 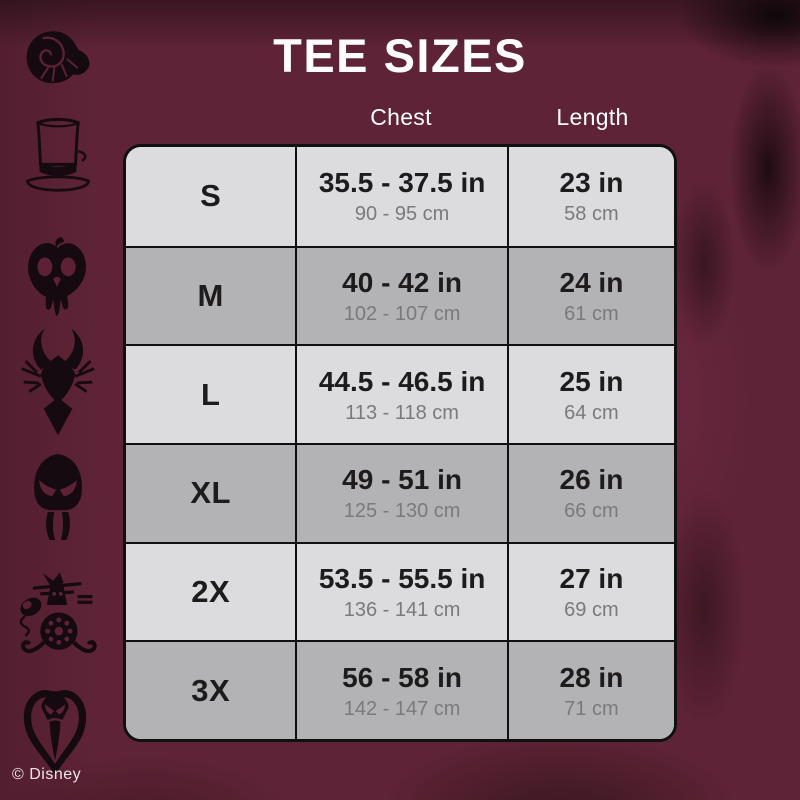 What do you see at coordinates (58, 382) in the screenshot?
I see `maleficent-dragon-icon` at bounding box center [58, 382].